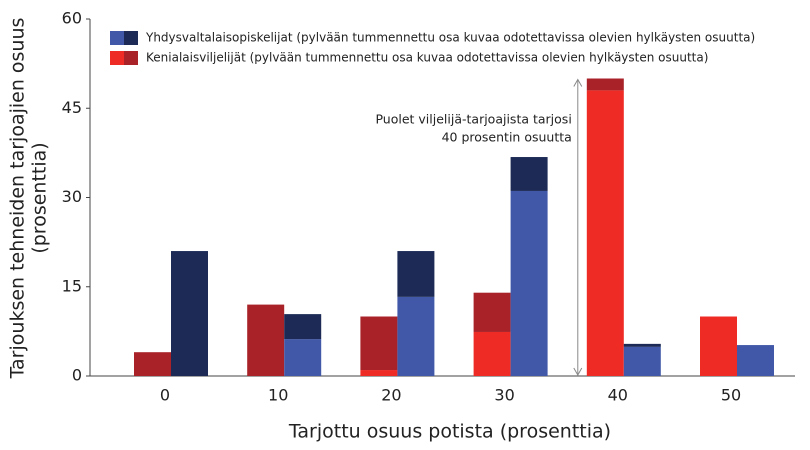 The image size is (810, 450). What do you see at coordinates (278, 395) in the screenshot?
I see `x-tick-label: 10` at bounding box center [278, 395].